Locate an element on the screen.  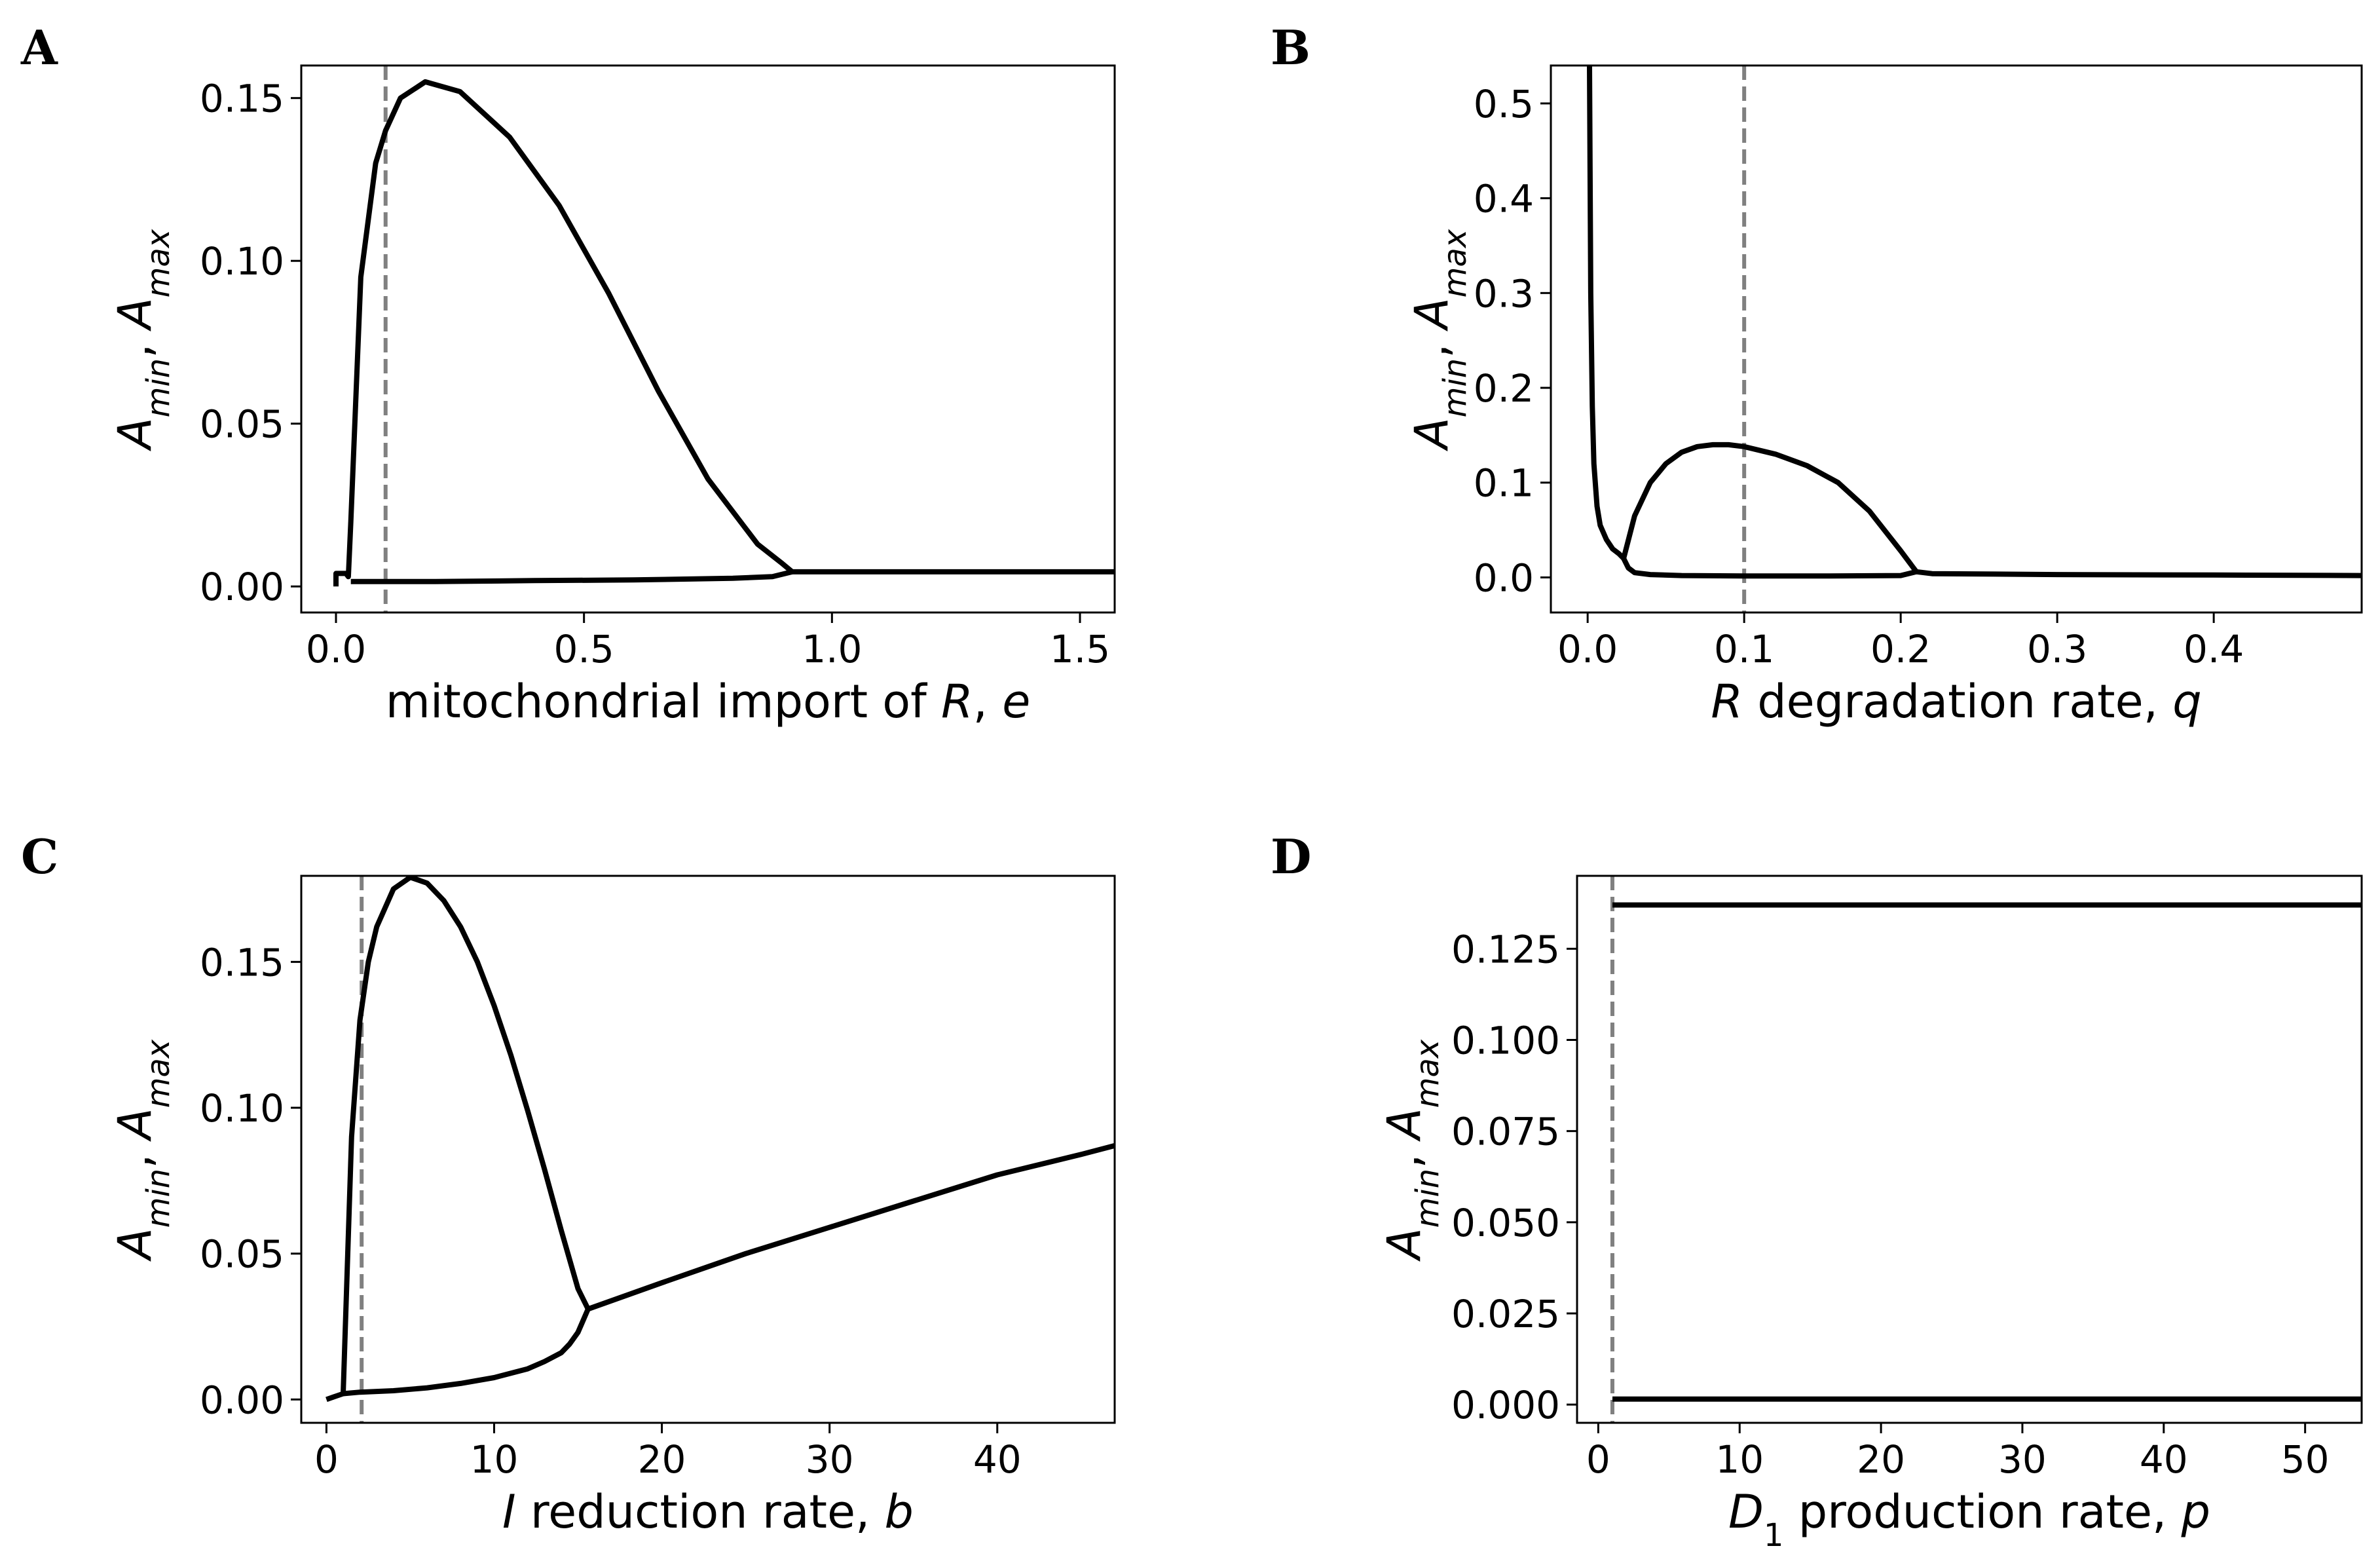
y-tick-label: 0.125 is located at coordinates (1505, 949).